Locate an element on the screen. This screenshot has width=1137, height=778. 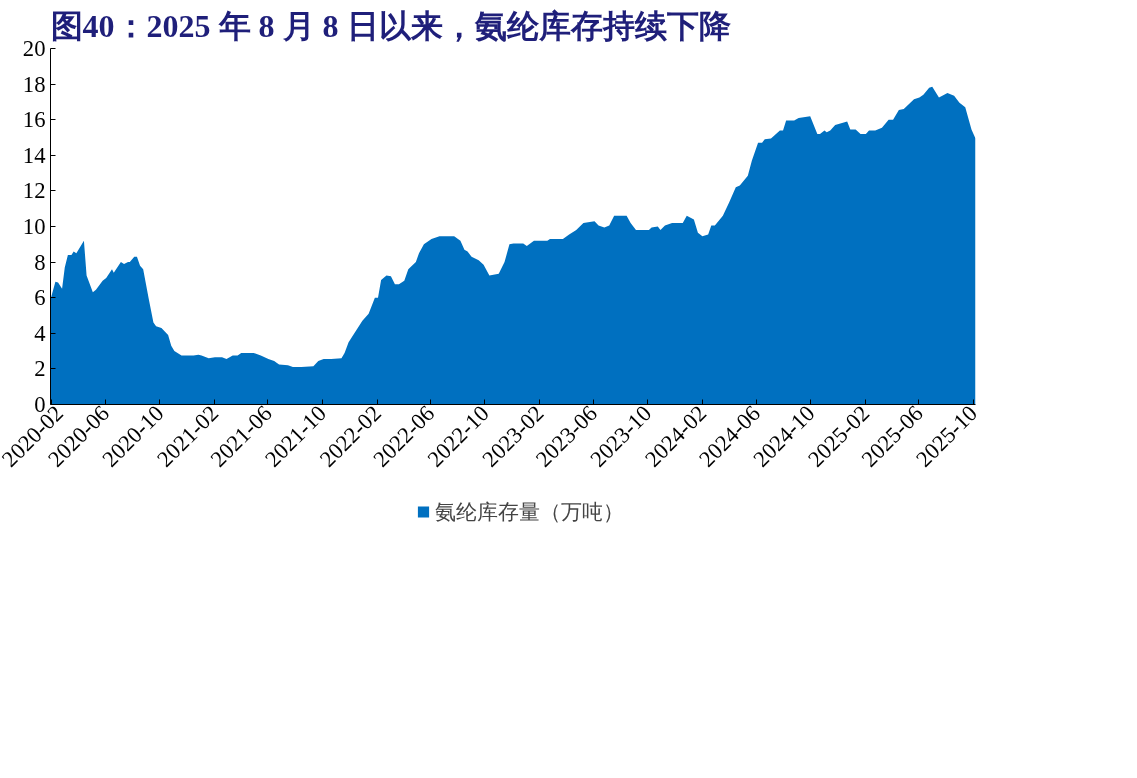
y-tick-label: 12 is located at coordinates (34, 191).